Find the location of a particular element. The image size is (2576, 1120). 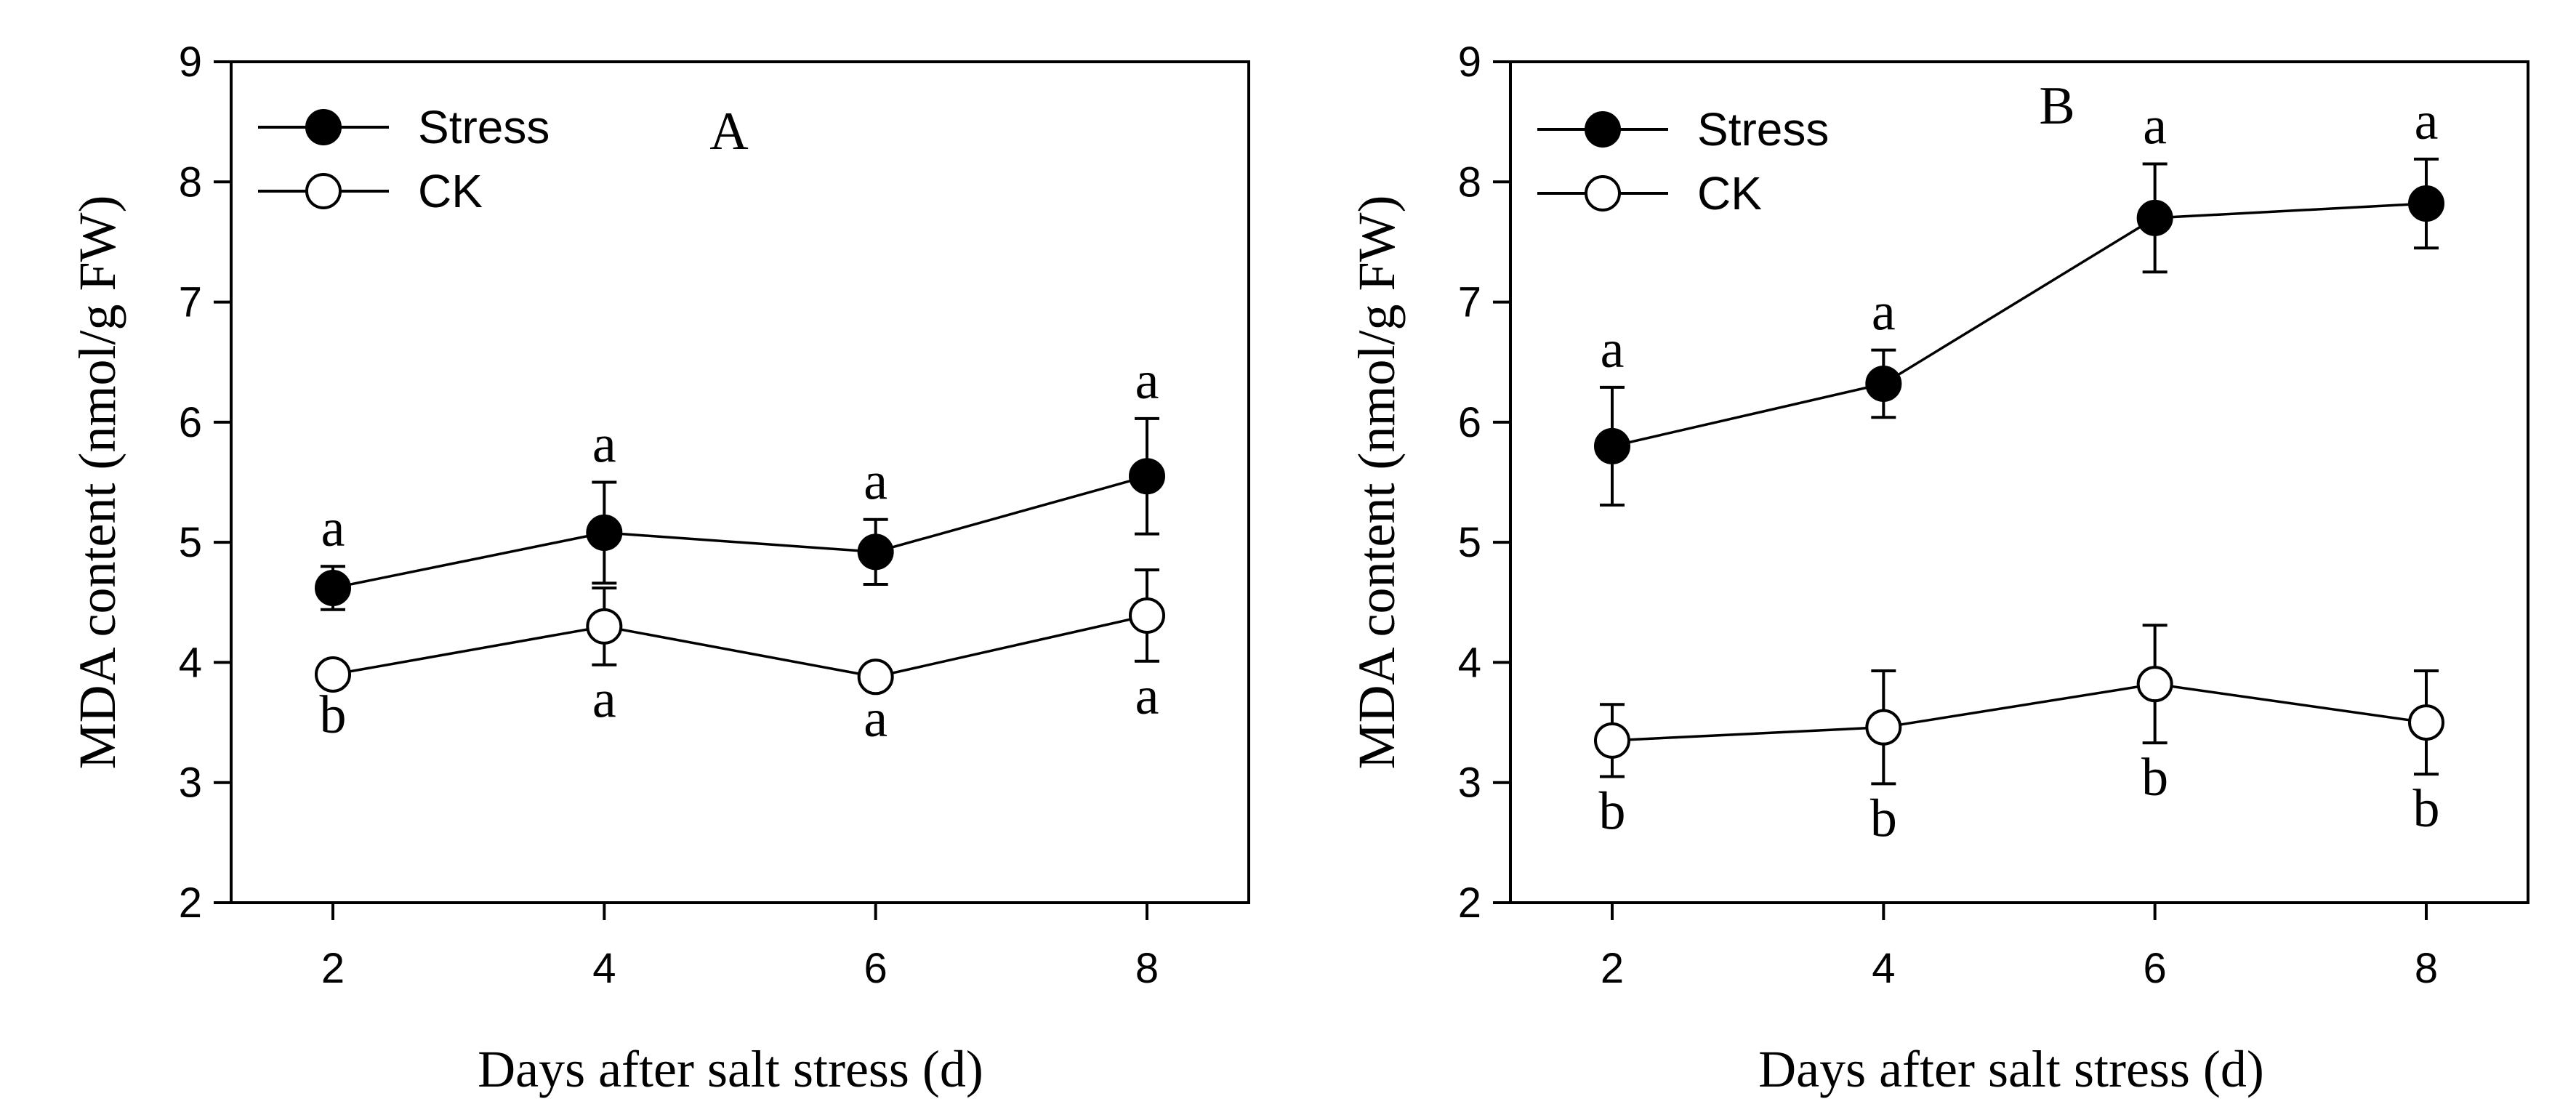

panel-label: B is located at coordinates (2056, 106).